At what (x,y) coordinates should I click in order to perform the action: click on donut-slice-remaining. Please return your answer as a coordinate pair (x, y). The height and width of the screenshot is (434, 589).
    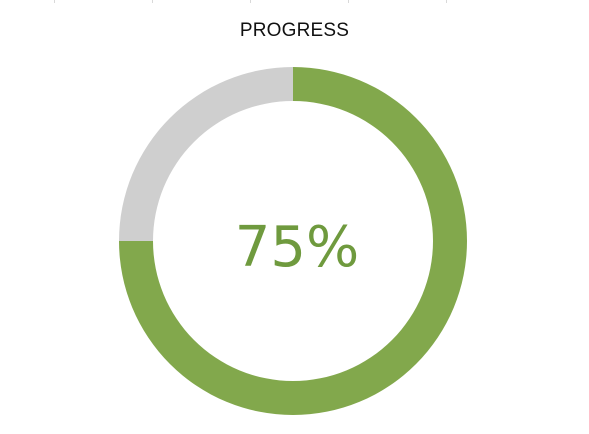
    Looking at the image, I should click on (206, 154).